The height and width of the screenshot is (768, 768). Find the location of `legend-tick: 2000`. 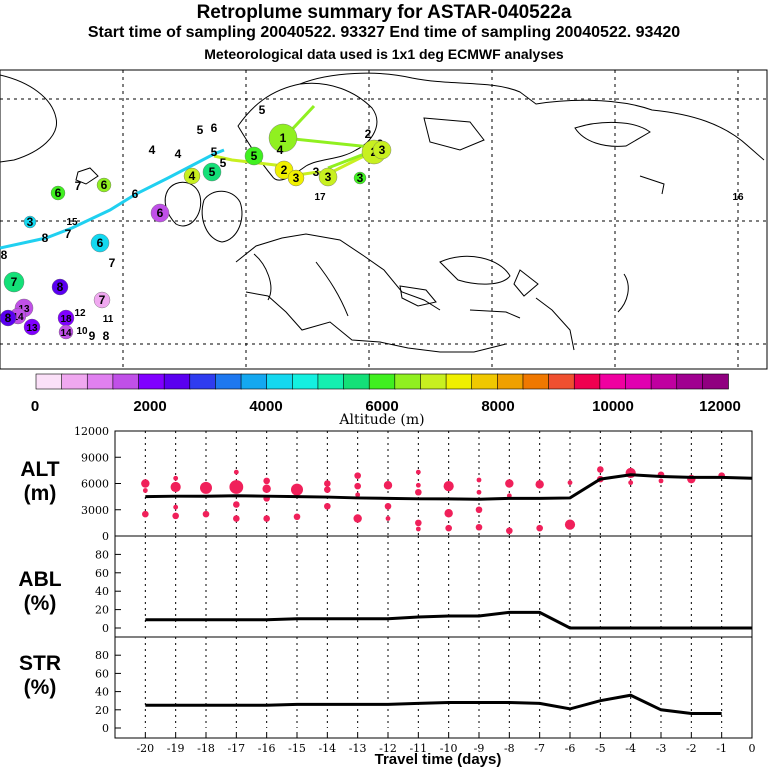

legend-tick: 2000 is located at coordinates (149, 406).